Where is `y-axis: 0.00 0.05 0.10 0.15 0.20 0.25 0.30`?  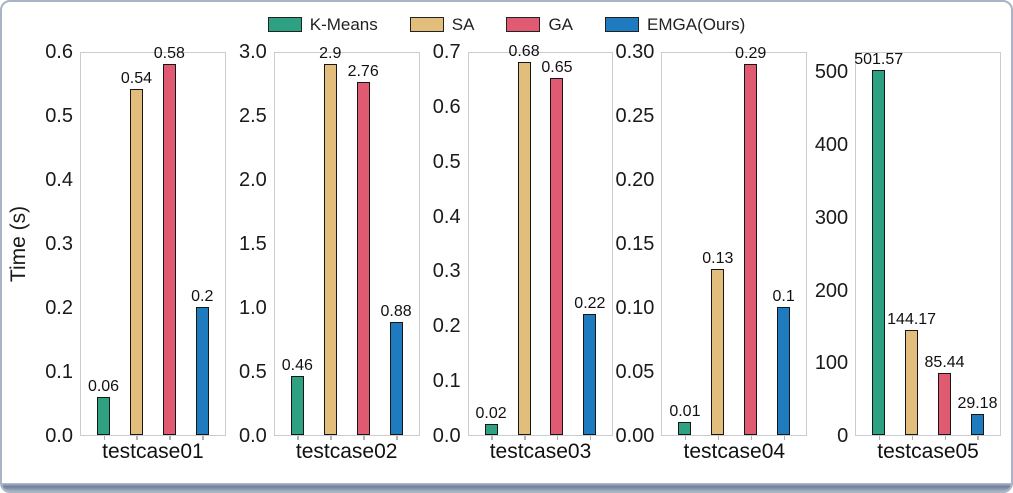 y-axis: 0.00 0.05 0.10 0.15 0.20 0.25 0.30 is located at coordinates (637, 244).